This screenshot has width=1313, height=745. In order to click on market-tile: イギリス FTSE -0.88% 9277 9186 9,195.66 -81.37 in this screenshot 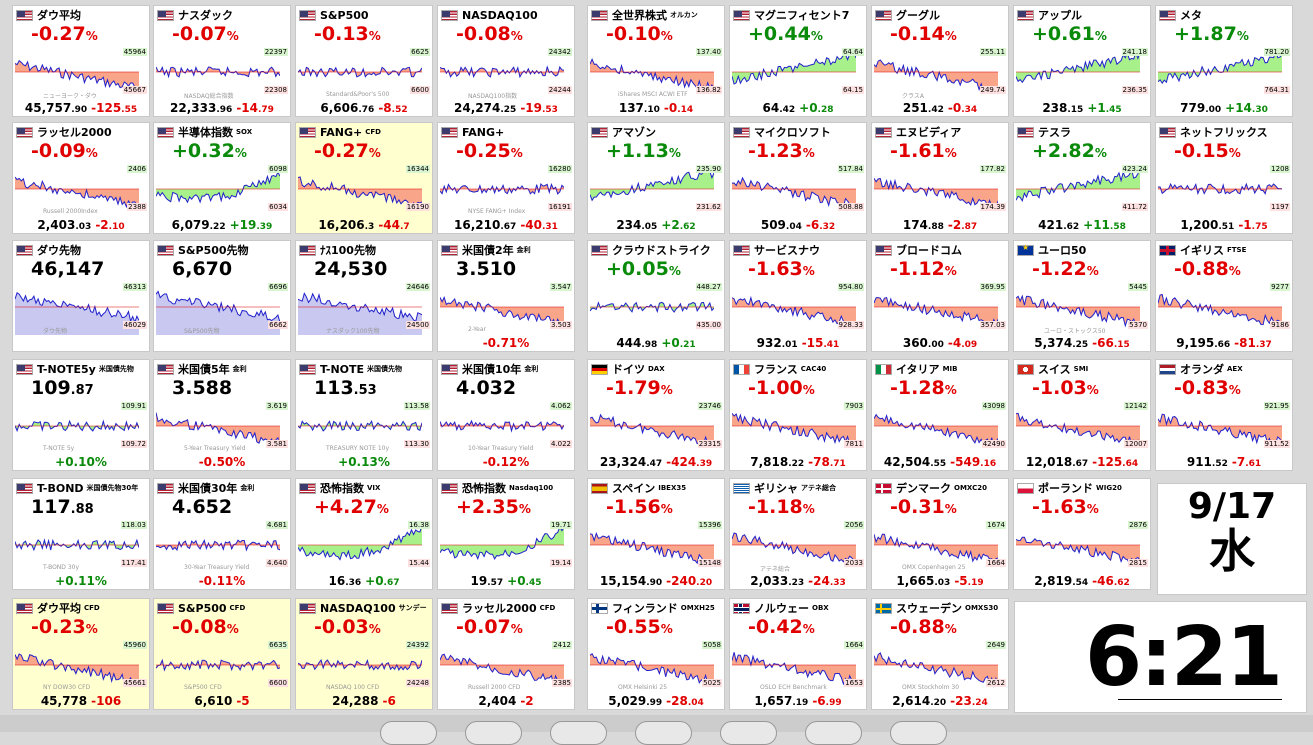, I will do `click(1224, 296)`.